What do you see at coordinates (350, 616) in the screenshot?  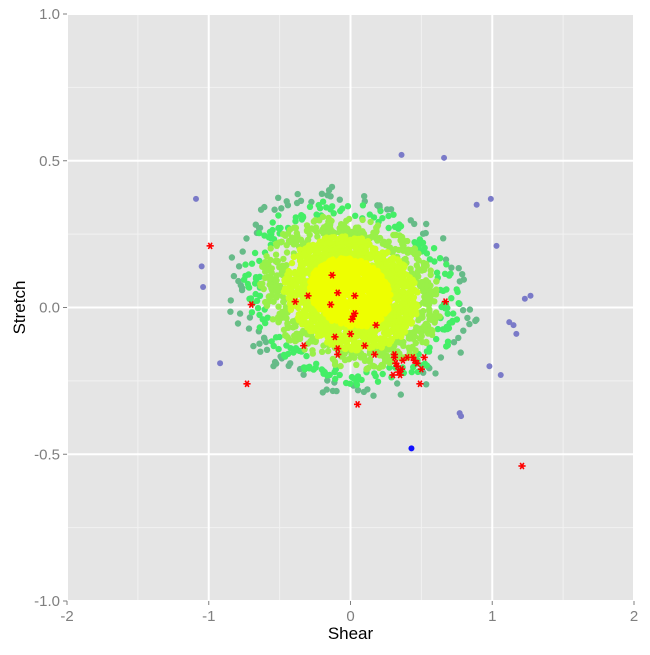 I see `x-tick-label: 0` at bounding box center [350, 616].